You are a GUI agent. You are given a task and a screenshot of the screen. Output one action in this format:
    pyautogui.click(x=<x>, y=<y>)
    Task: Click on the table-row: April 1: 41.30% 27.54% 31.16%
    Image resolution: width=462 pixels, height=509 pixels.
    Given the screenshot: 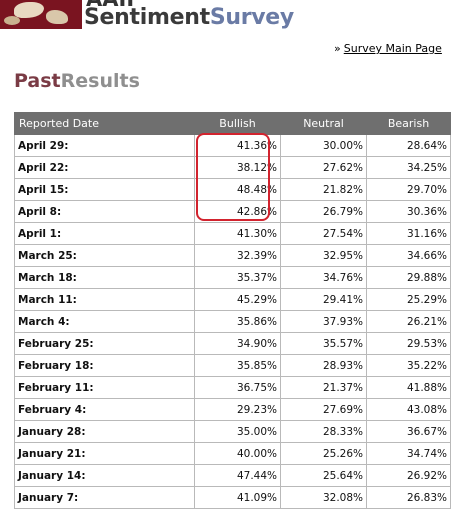 What is the action you would take?
    pyautogui.click(x=232, y=233)
    